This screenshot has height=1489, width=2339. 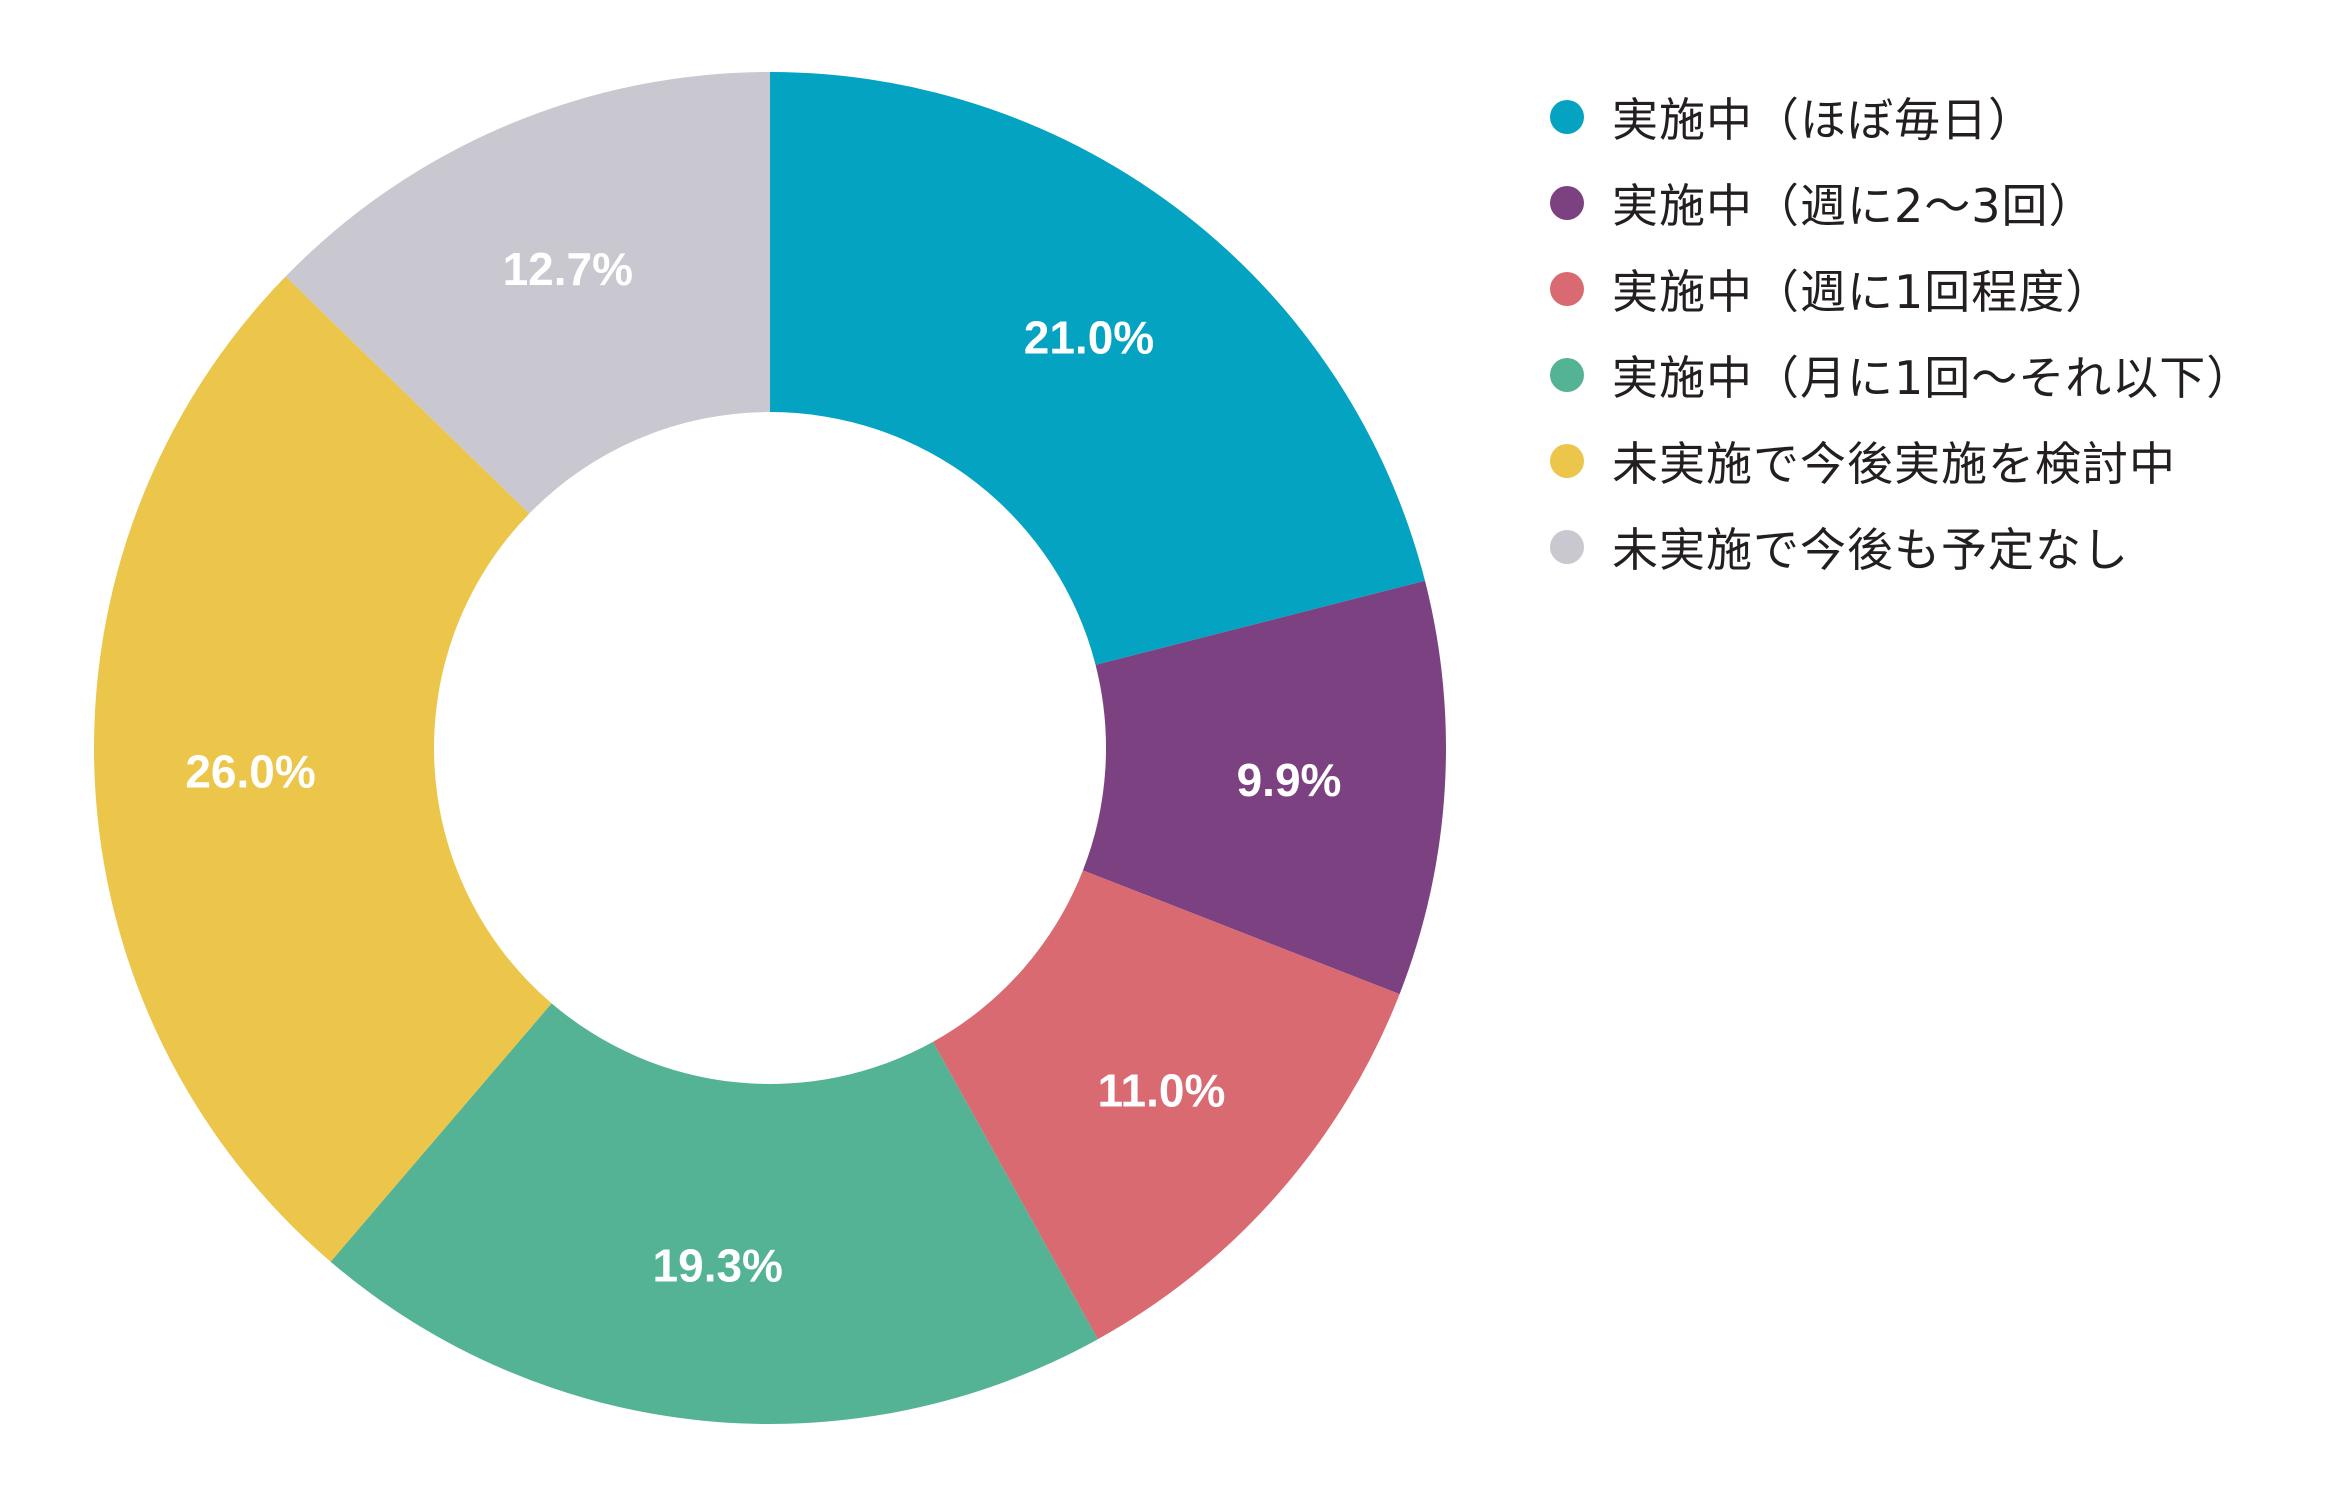 What do you see at coordinates (1161, 1090) in the screenshot?
I see `slice-value-label: 11.0%` at bounding box center [1161, 1090].